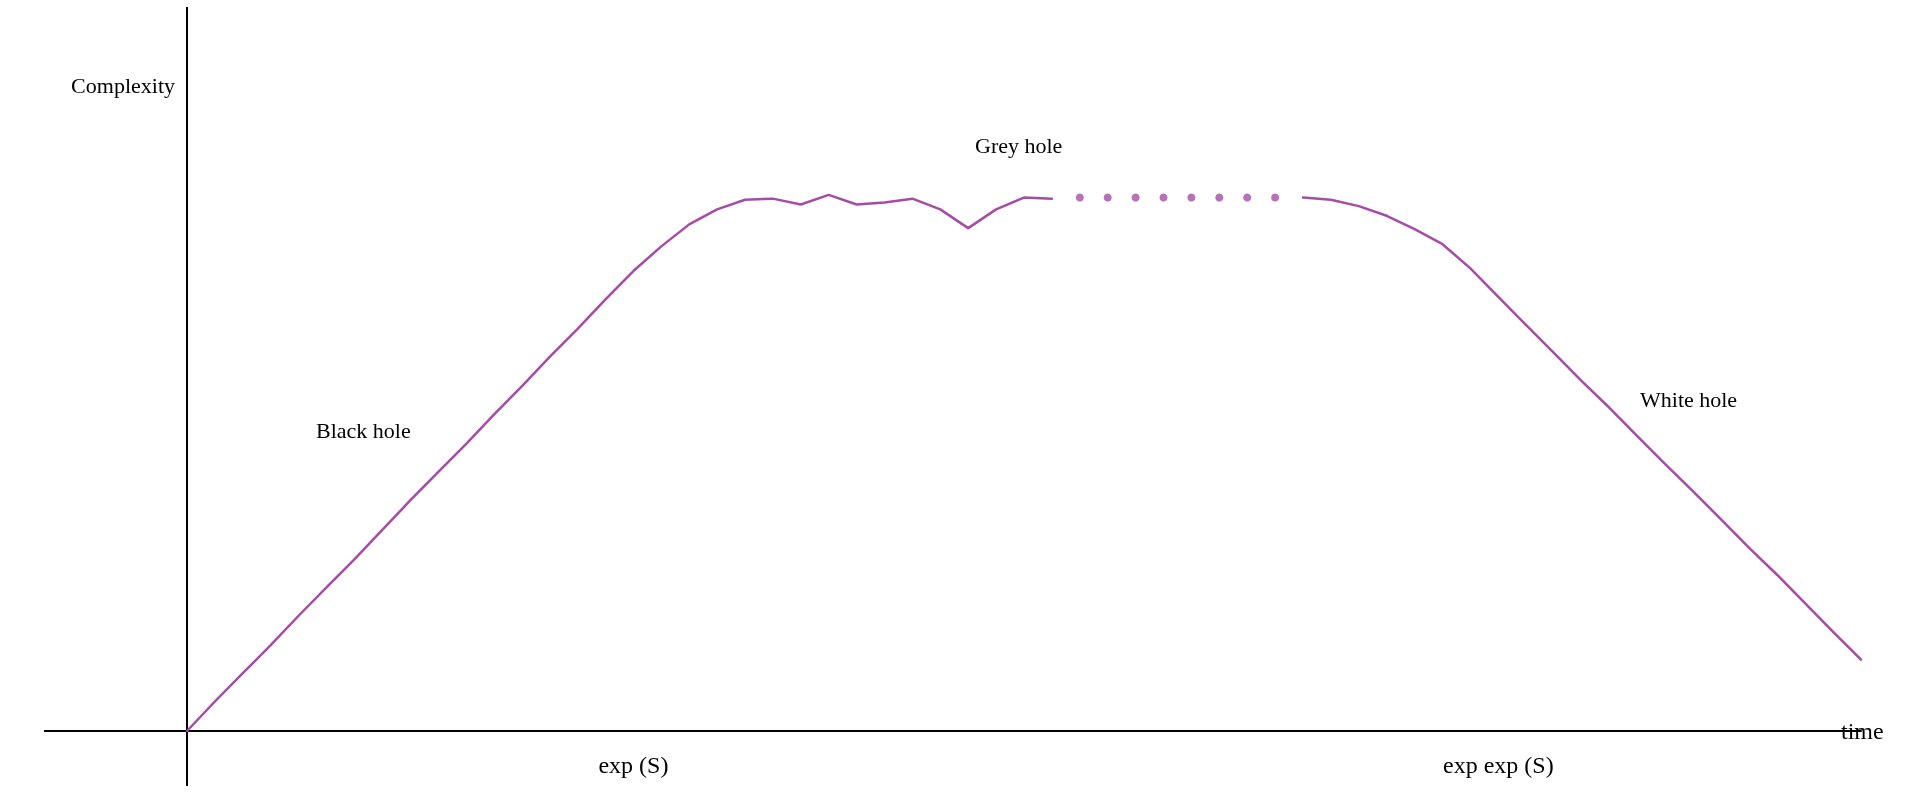 This screenshot has width=1926, height=792. Describe the element at coordinates (123, 85) in the screenshot. I see `y-axis-title: Complexity` at that location.